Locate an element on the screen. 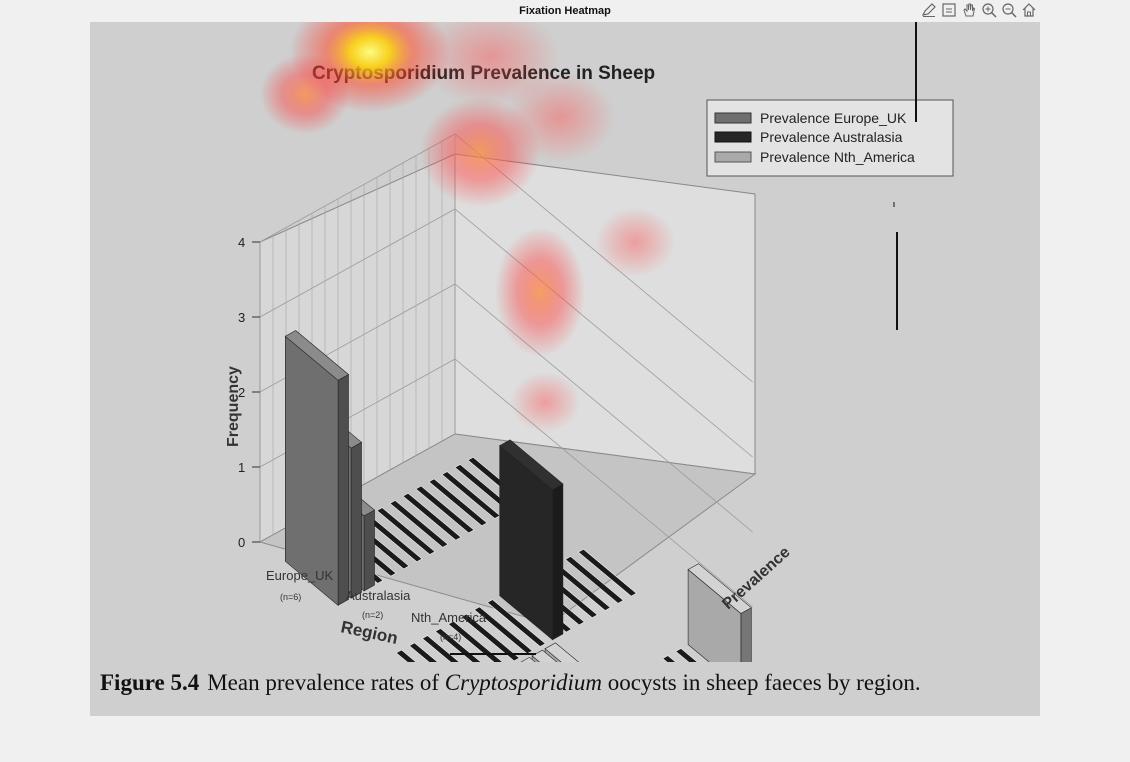 The height and width of the screenshot is (762, 1130). caption-text-before: Mean prevalence rates of is located at coordinates (323, 682).